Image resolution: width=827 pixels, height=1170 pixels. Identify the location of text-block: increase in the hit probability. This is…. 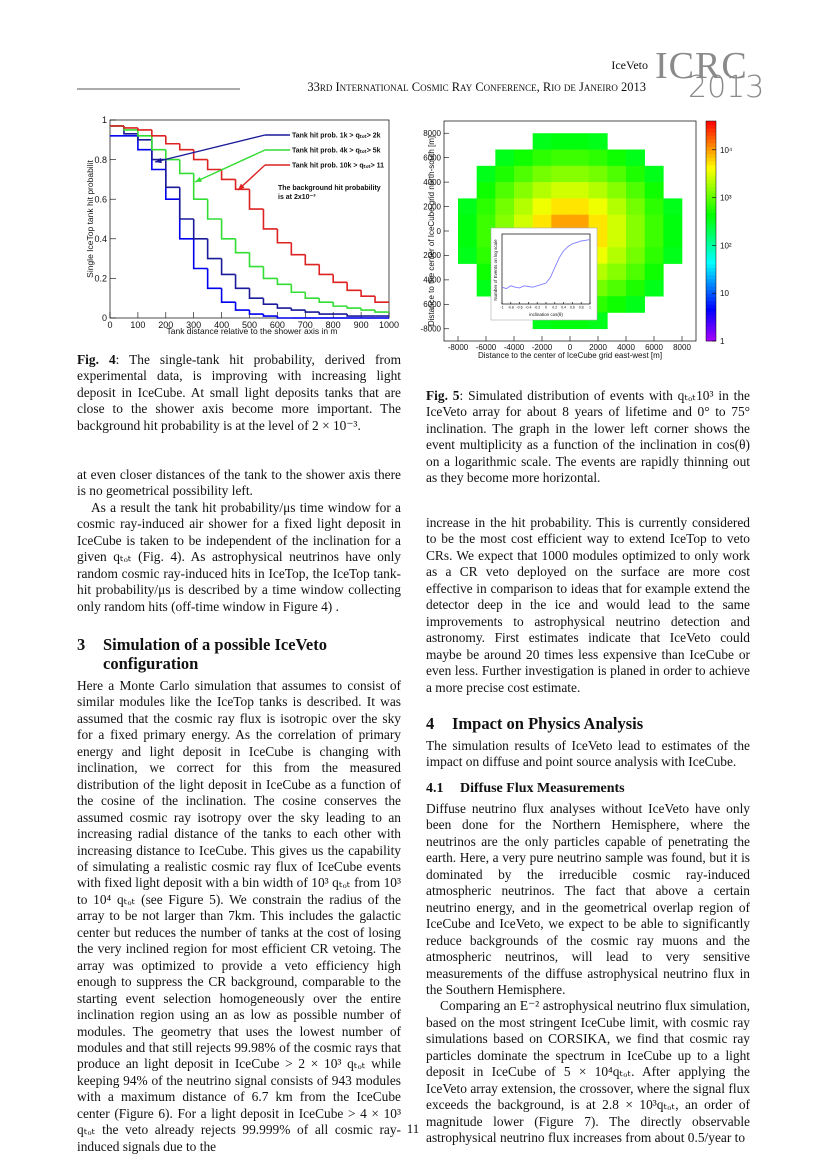
(588, 605).